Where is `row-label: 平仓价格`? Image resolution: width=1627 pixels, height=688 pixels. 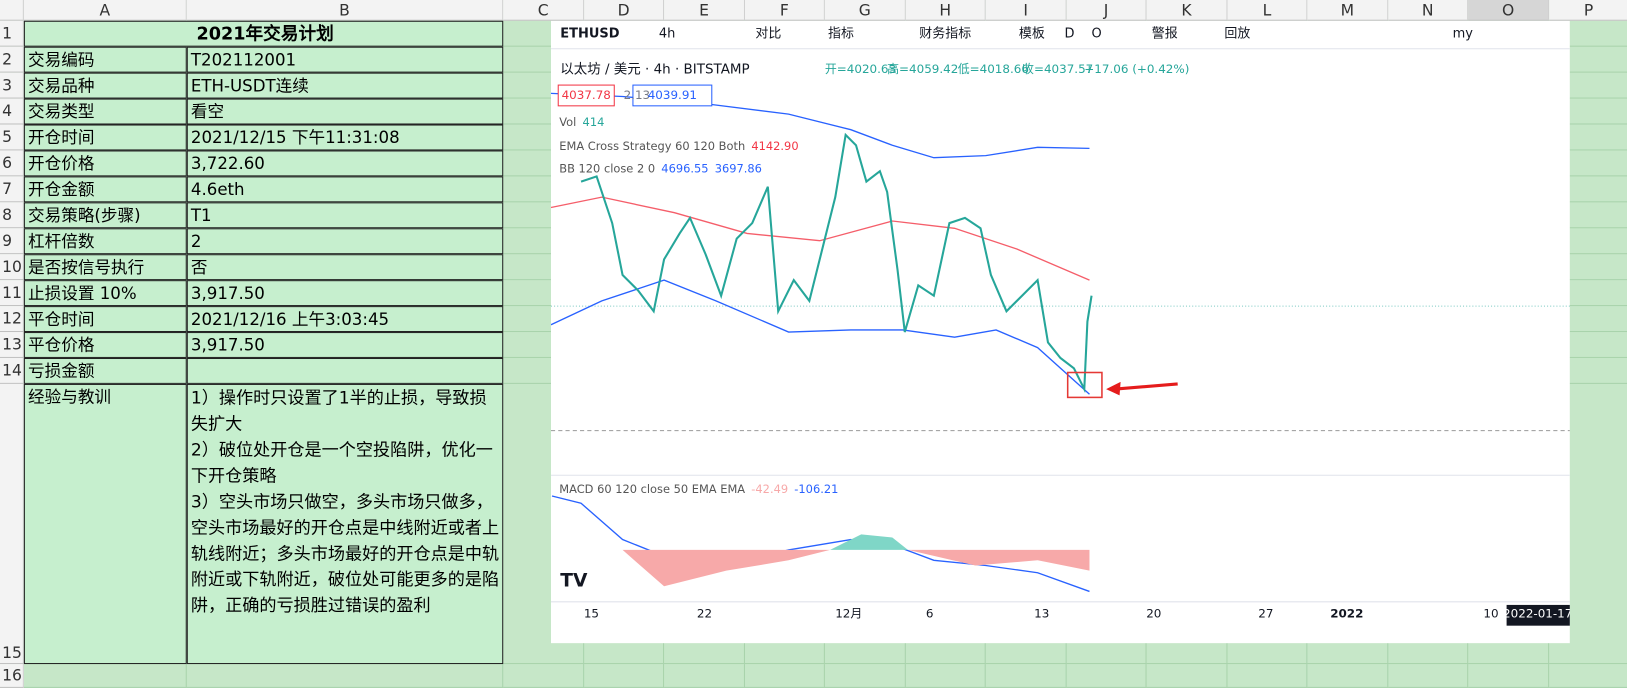
row-label: 平仓价格 is located at coordinates (105, 345).